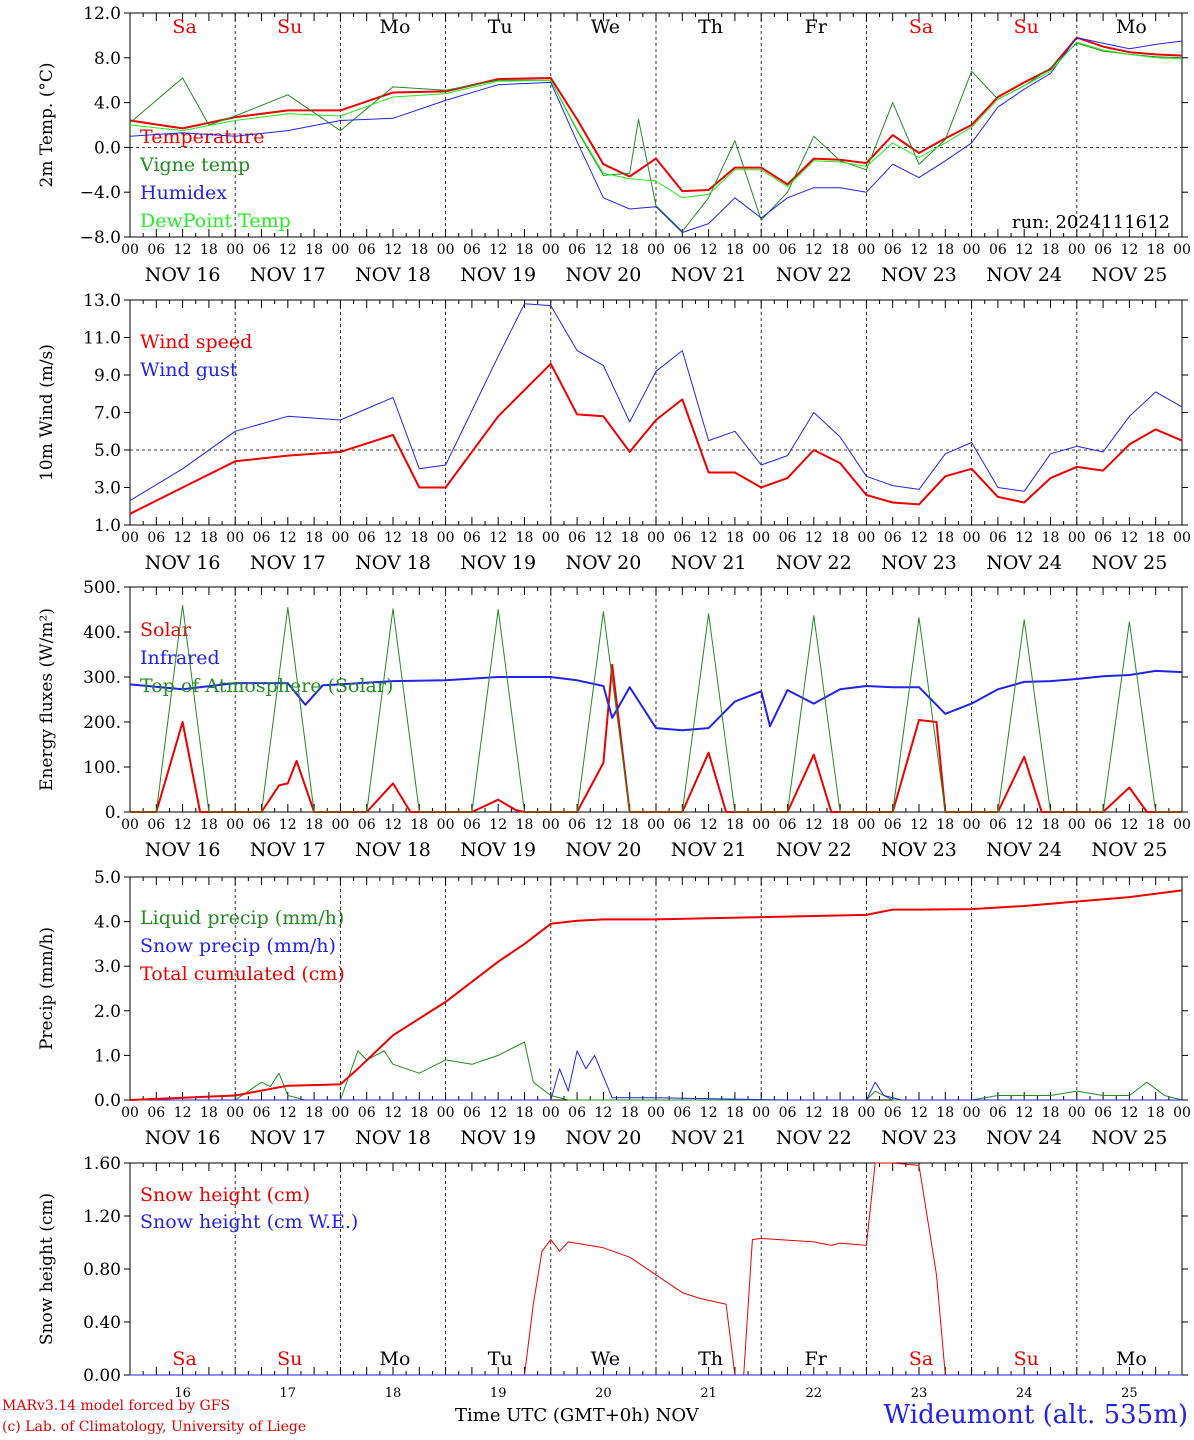  Describe the element at coordinates (816, 27) in the screenshot. I see `weekday-label: Fr` at that location.